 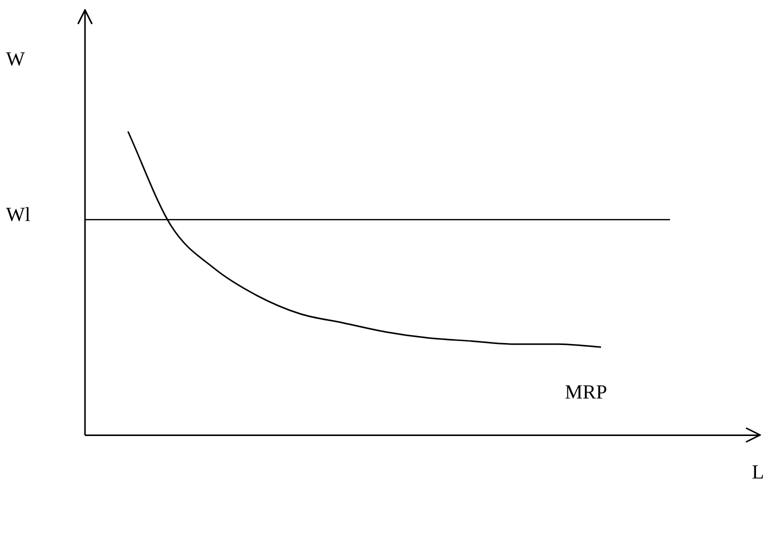 I want to click on ref-line-label: Wl, so click(x=18, y=215).